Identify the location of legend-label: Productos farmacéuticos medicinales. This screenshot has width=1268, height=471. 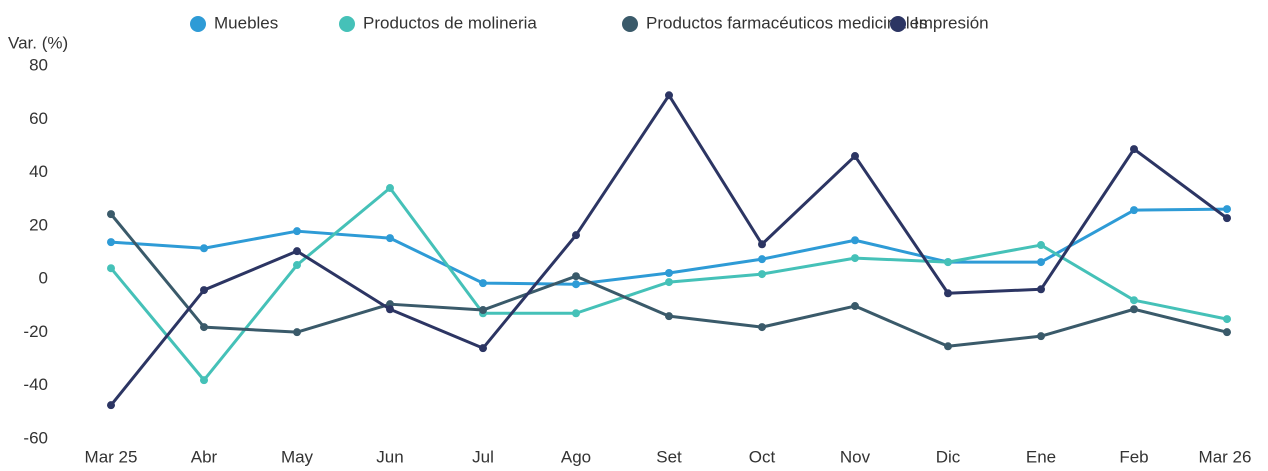
(787, 22).